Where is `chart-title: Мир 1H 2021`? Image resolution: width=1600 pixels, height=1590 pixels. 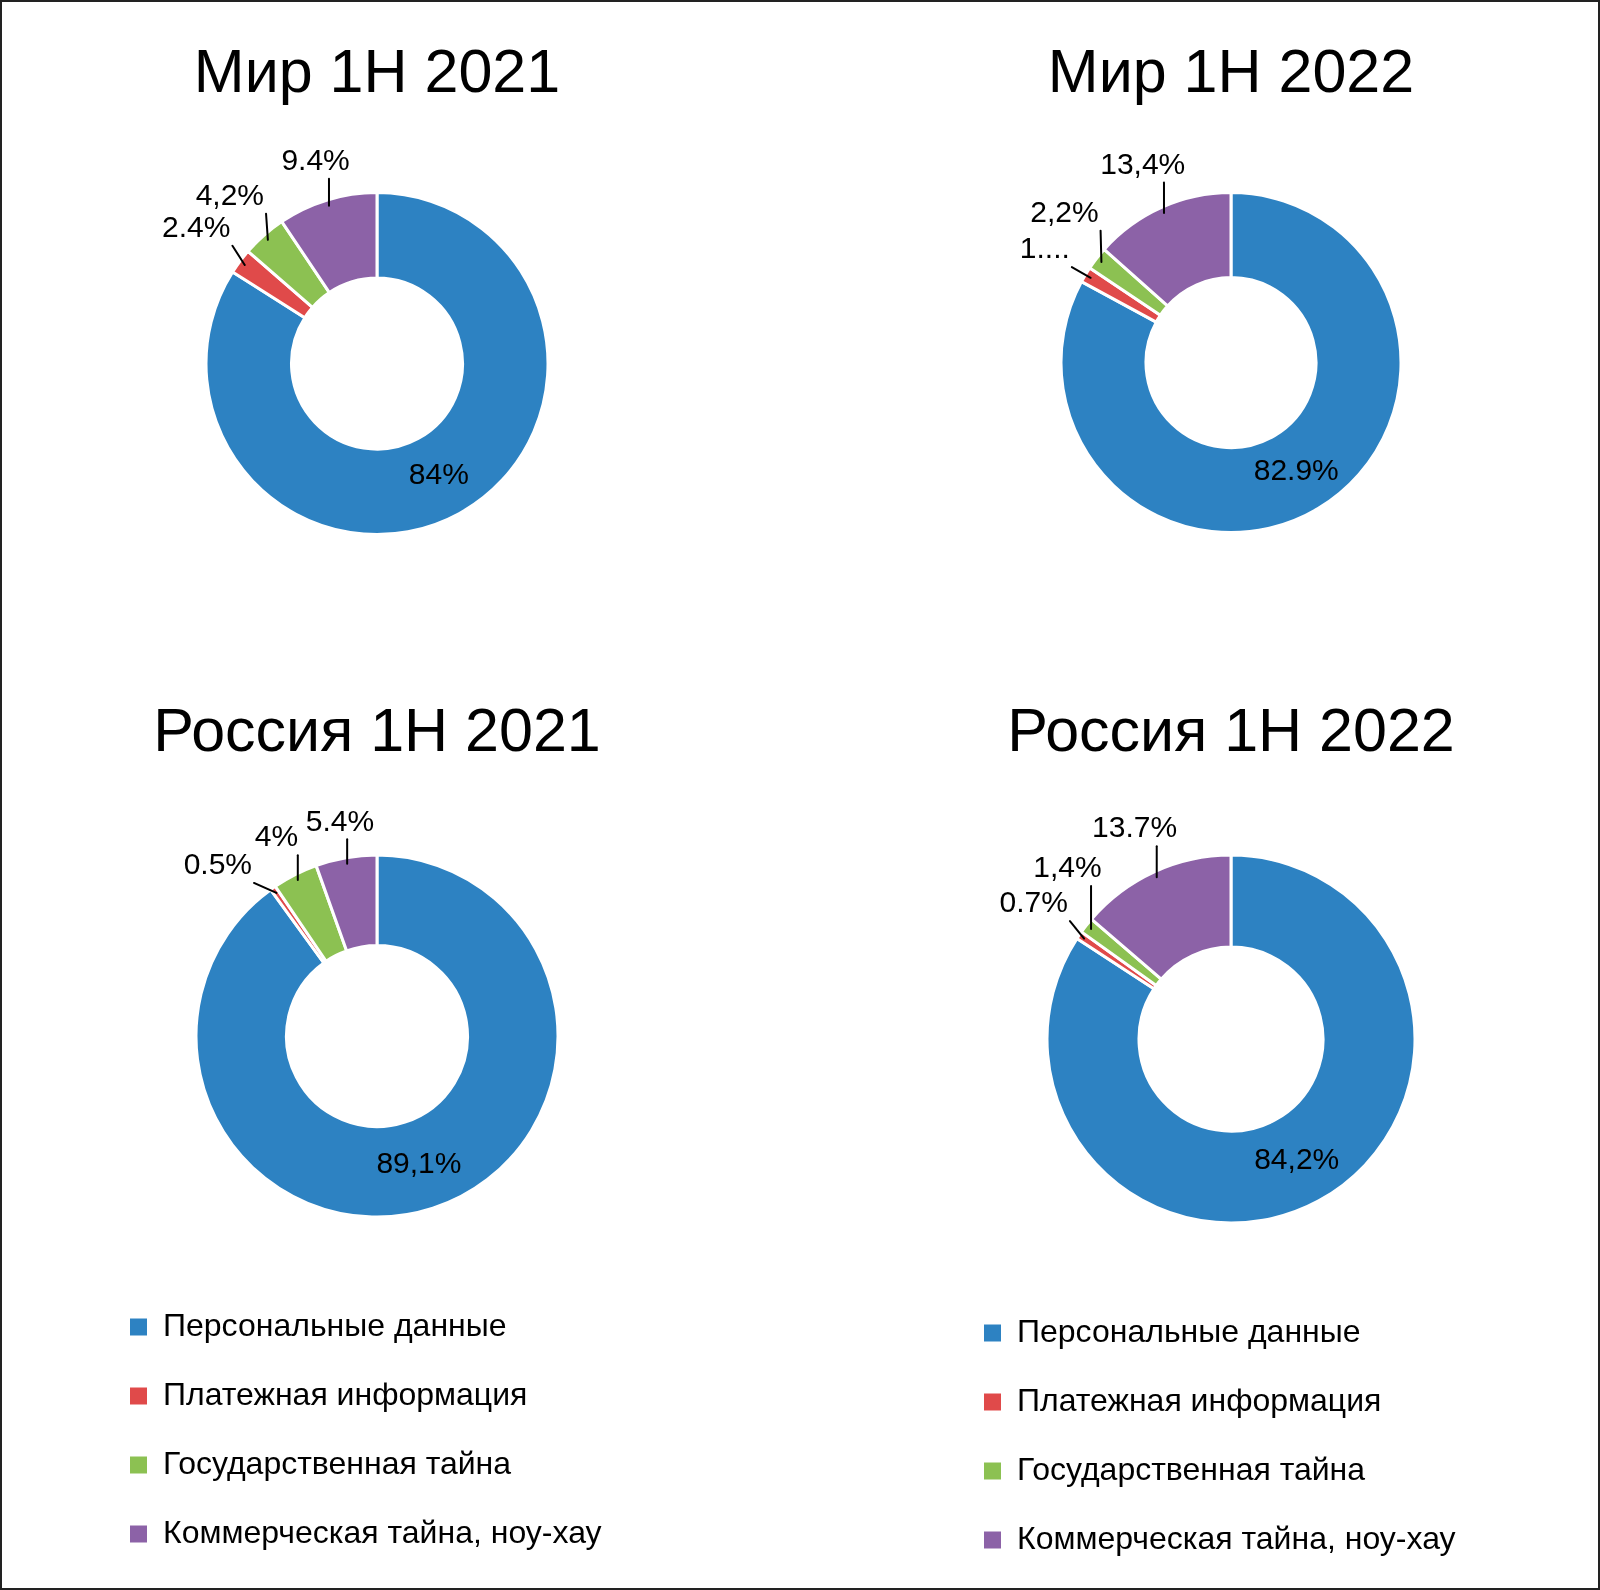
chart-title: Мир 1H 2021 is located at coordinates (377, 71).